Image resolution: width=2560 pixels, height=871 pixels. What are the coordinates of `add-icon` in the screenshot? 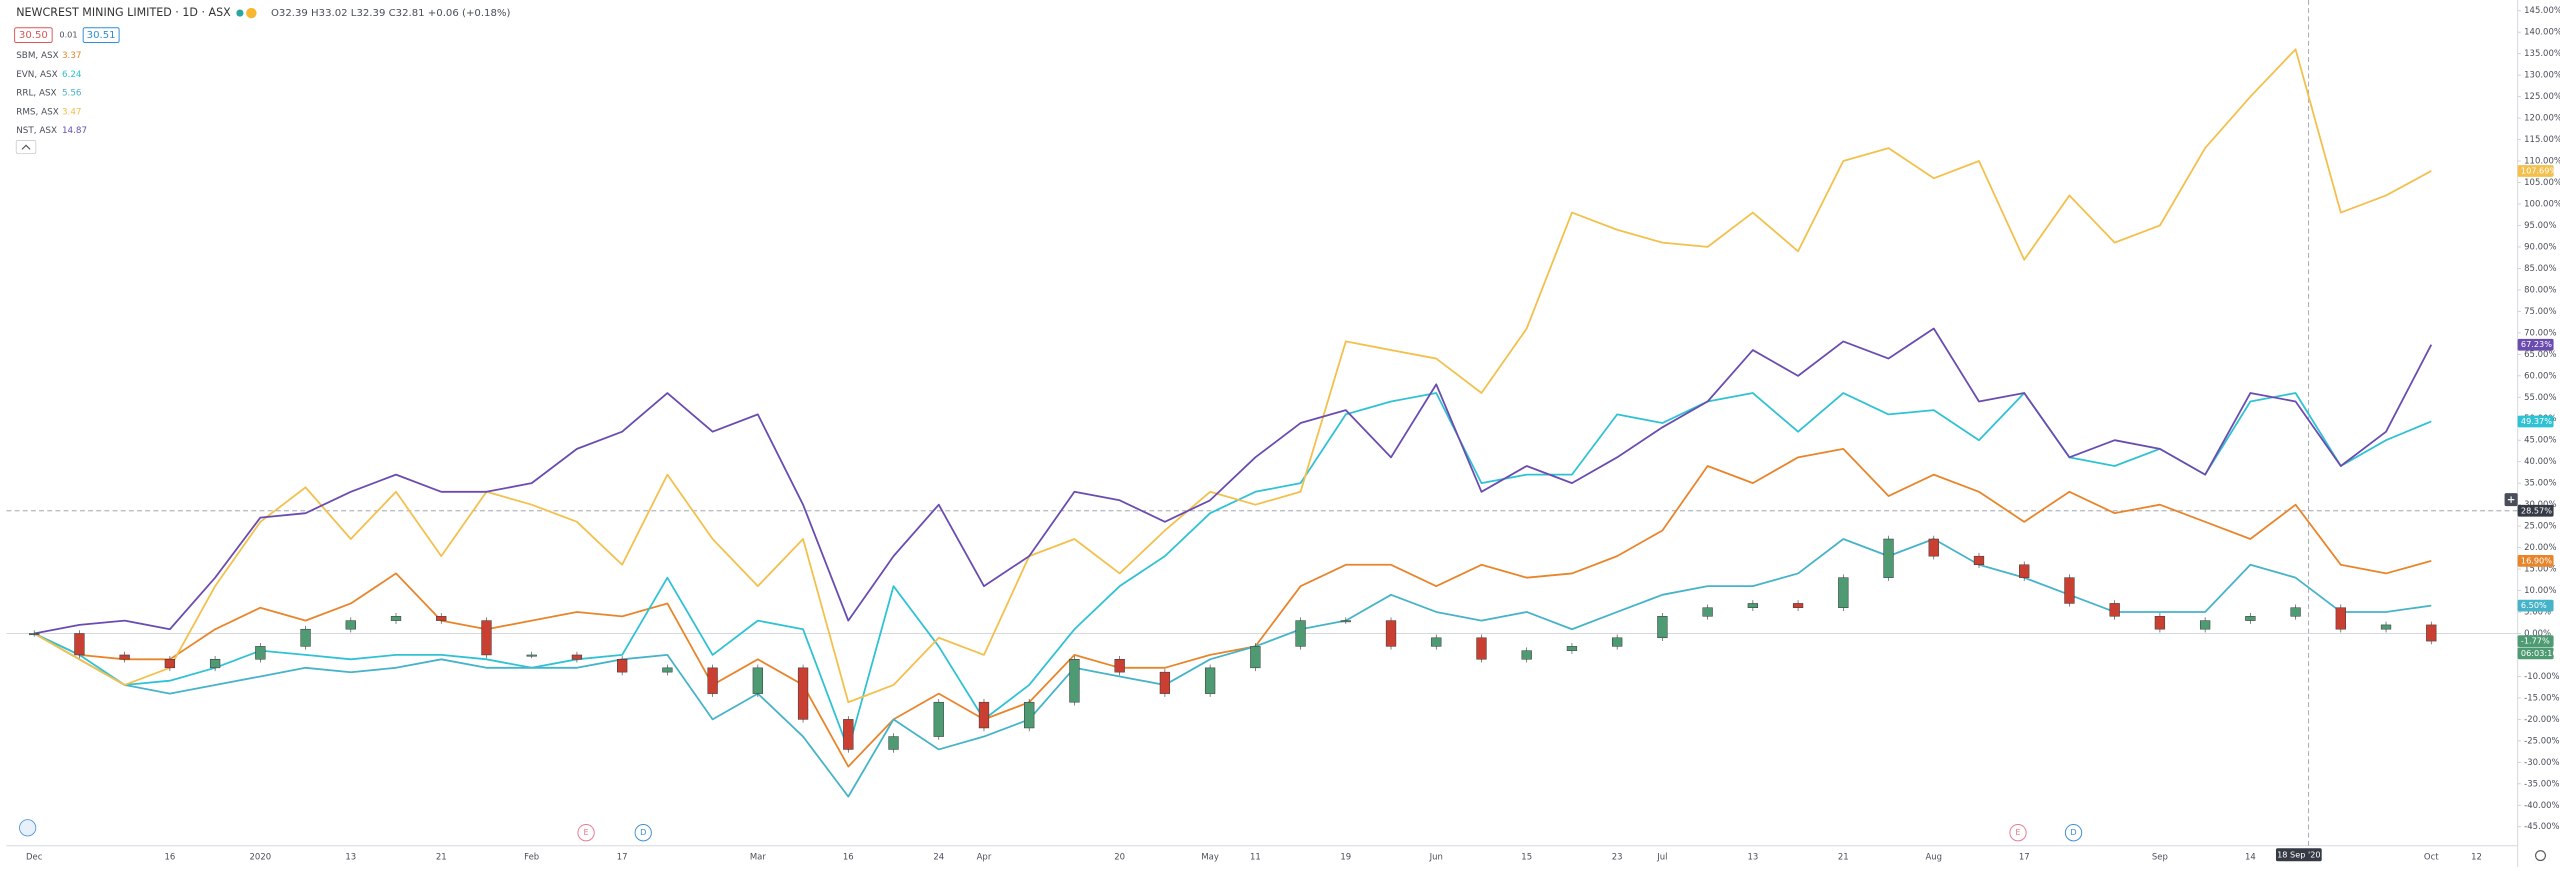 It's located at (2511, 499).